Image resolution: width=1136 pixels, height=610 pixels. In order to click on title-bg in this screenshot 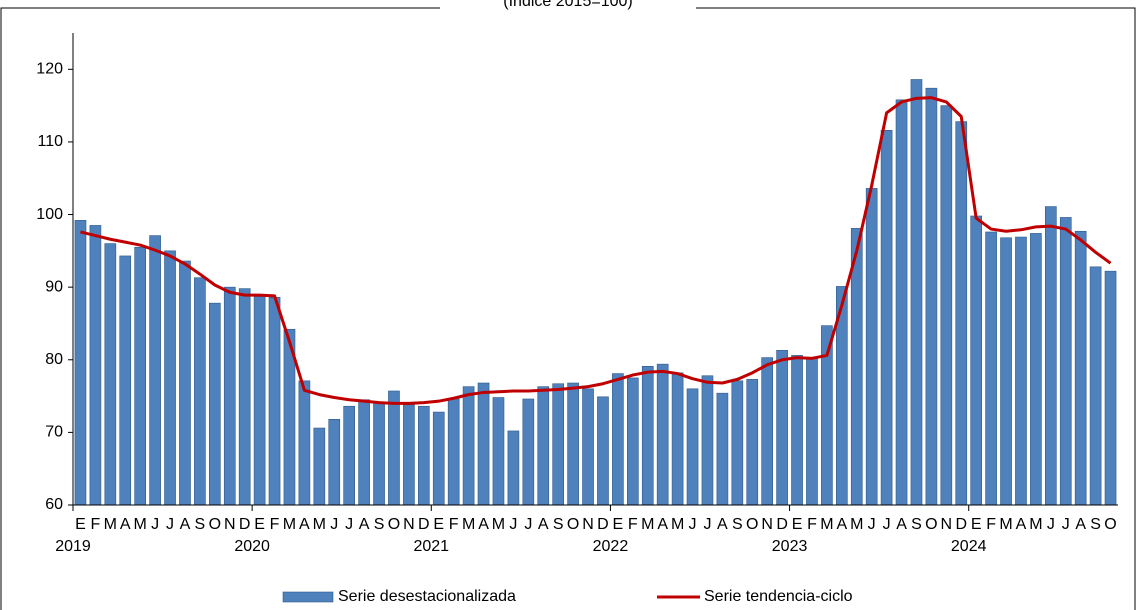, I will do `click(568, 5)`.